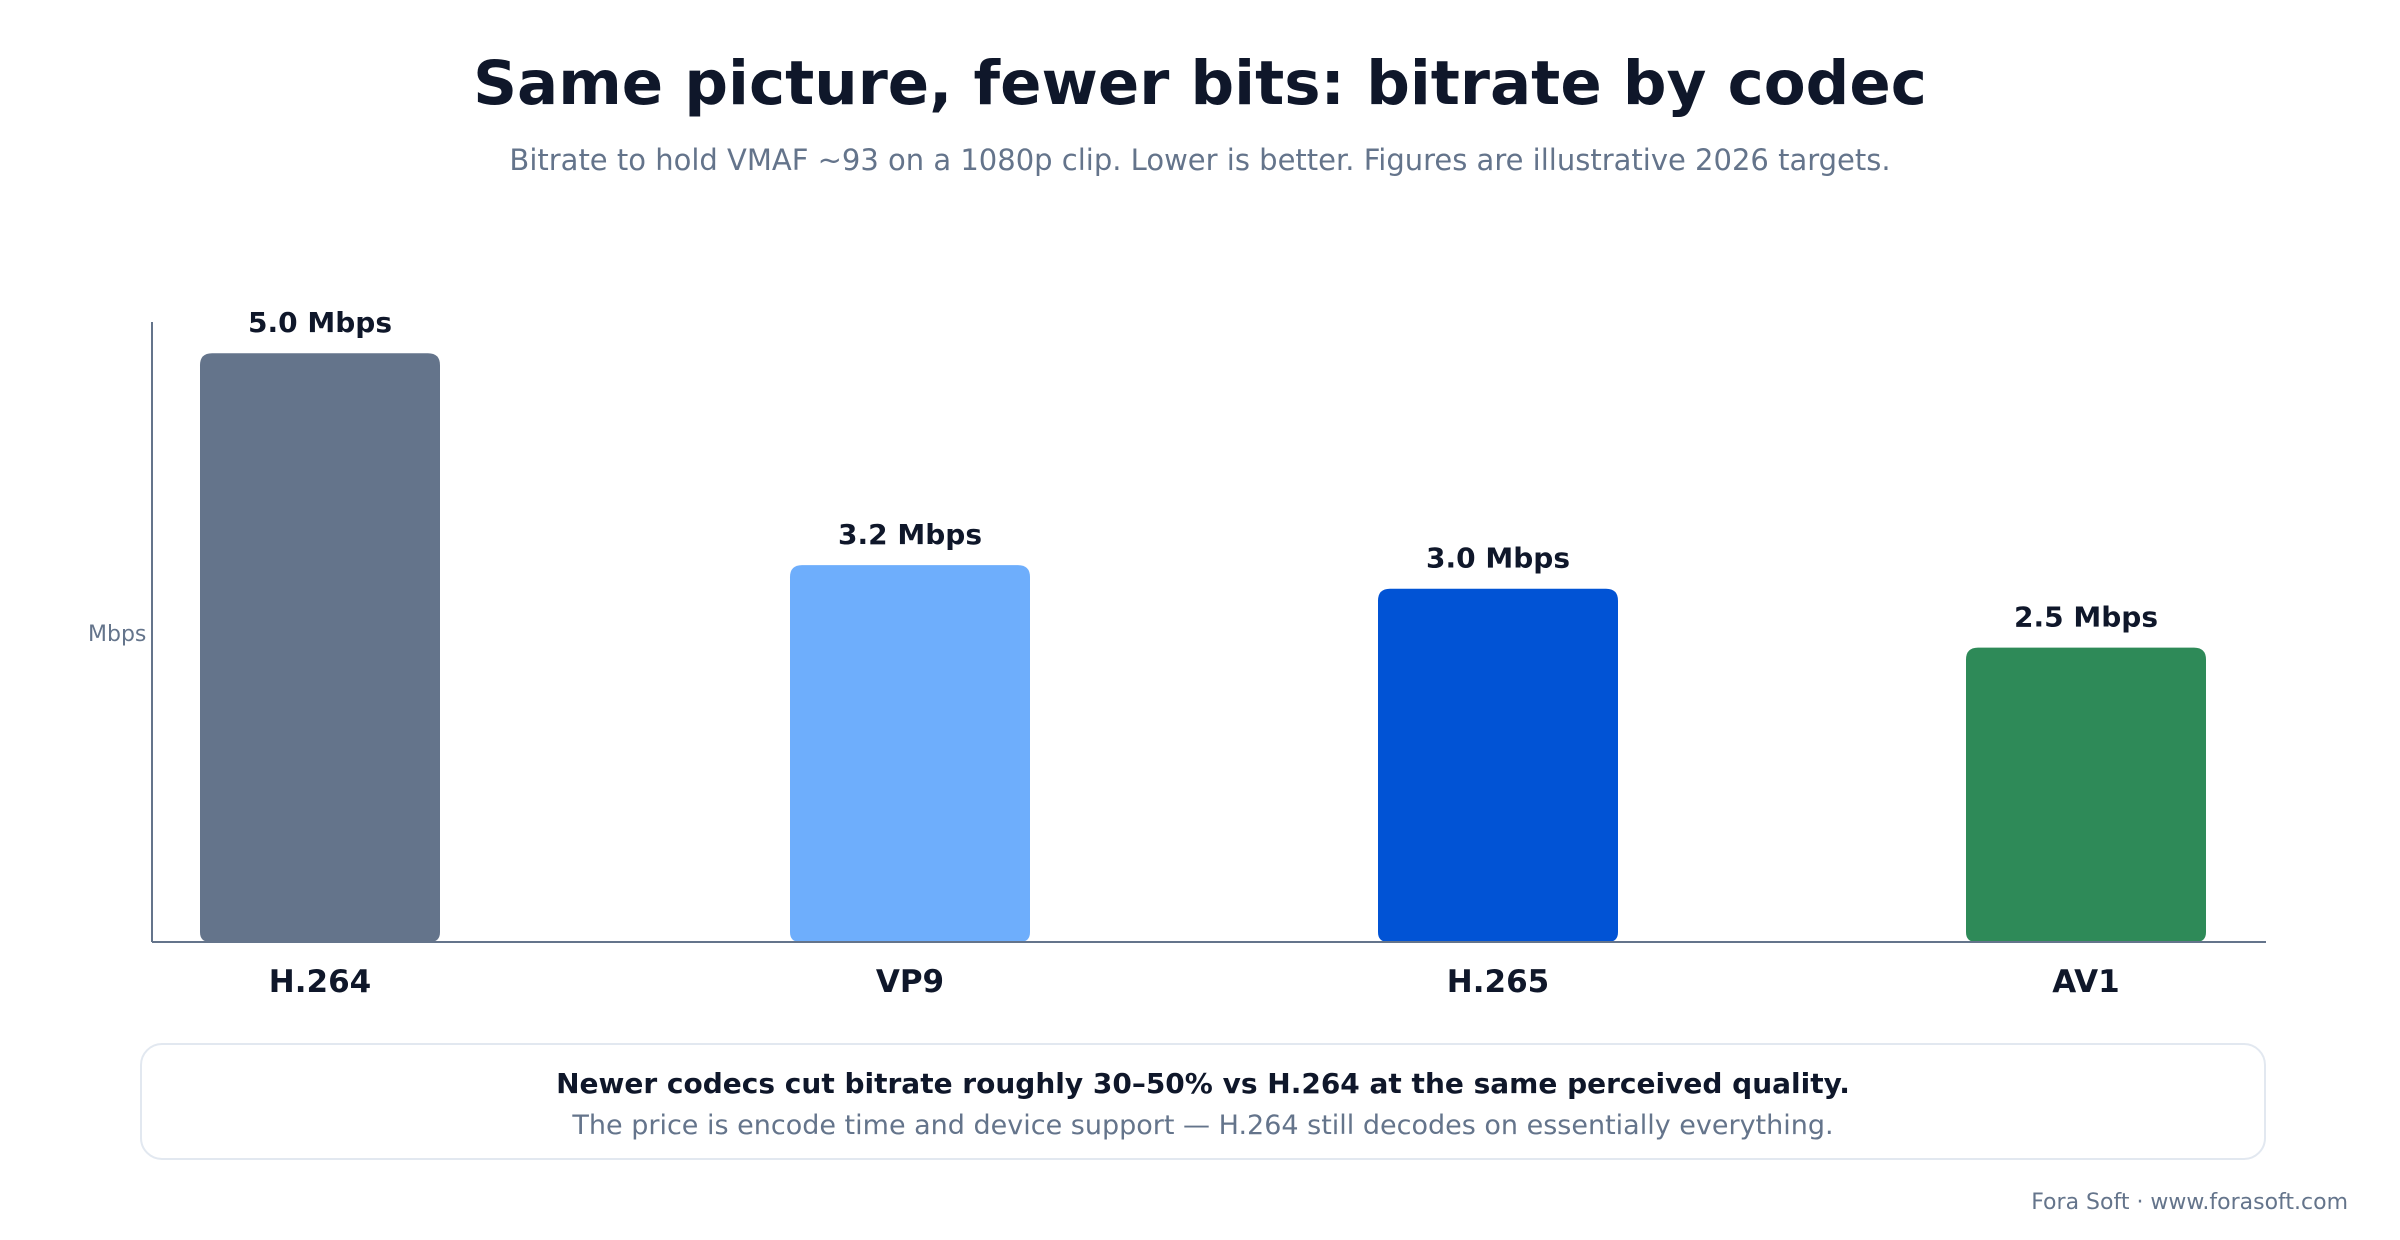 The image size is (2400, 1240). I want to click on bar-vp9, so click(910, 753).